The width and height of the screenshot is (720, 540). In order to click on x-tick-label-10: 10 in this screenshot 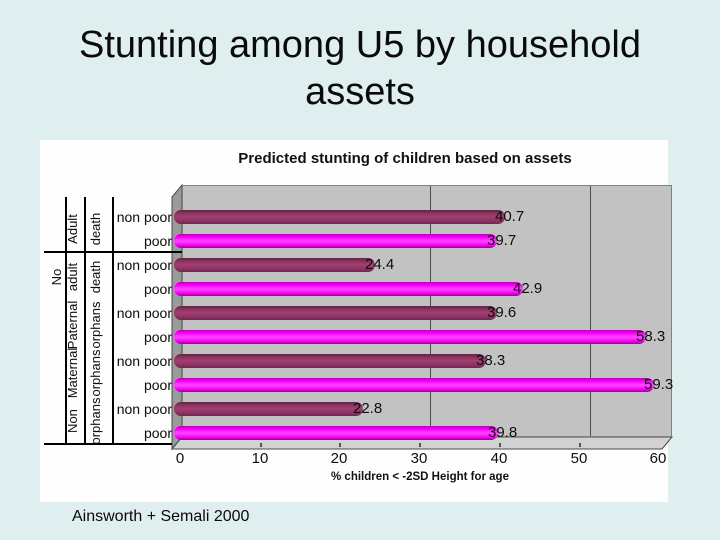, I will do `click(260, 458)`.